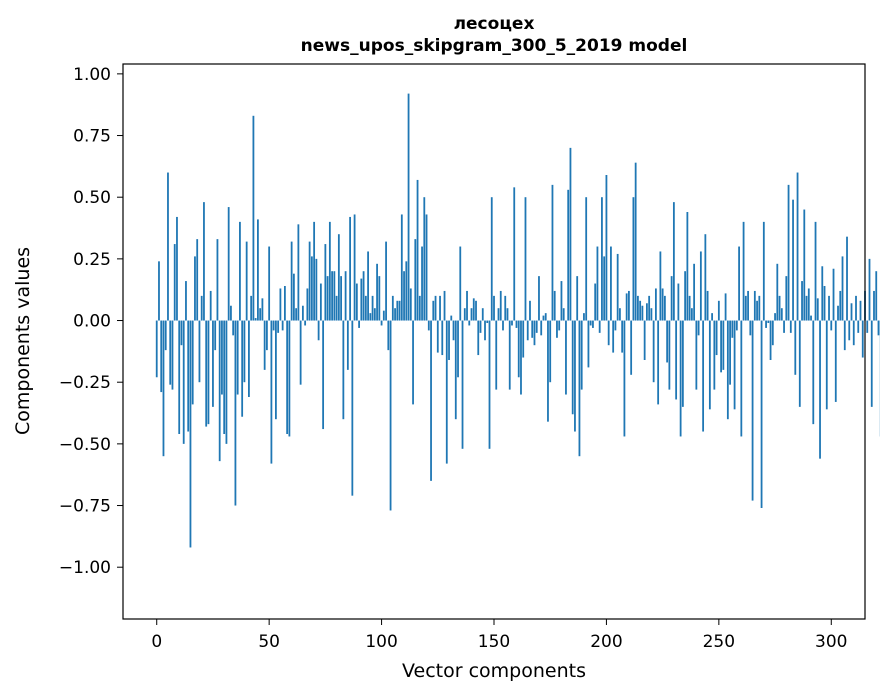 The width and height of the screenshot is (880, 700). What do you see at coordinates (494, 46) in the screenshot?
I see `chart-title-line2: news_upos_skipgram_300_5_2019 model` at bounding box center [494, 46].